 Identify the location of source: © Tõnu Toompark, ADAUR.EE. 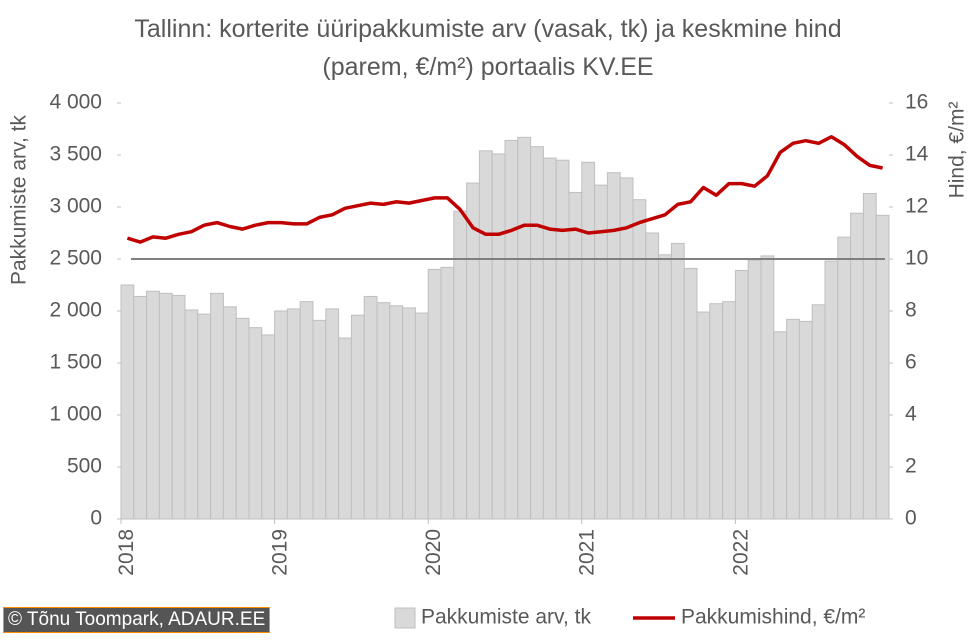
(137, 620).